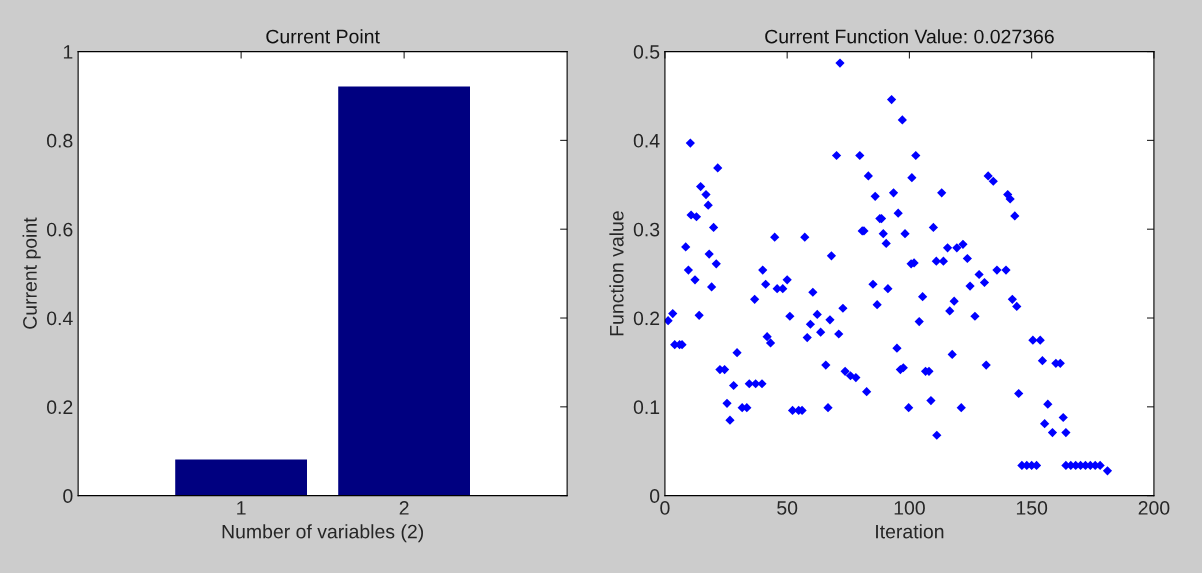 This screenshot has width=1202, height=573. Describe the element at coordinates (404, 508) in the screenshot. I see `x-tick-label: 2` at that location.